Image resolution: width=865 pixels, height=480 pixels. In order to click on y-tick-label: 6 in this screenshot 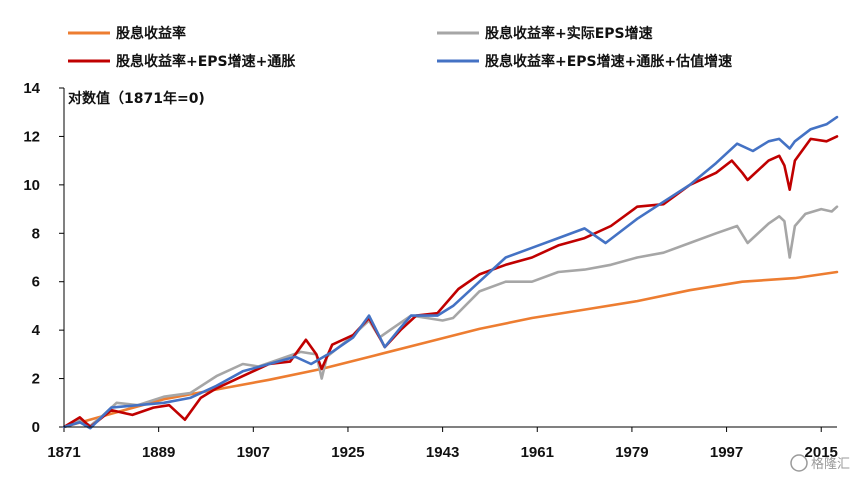, I will do `click(36, 282)`.